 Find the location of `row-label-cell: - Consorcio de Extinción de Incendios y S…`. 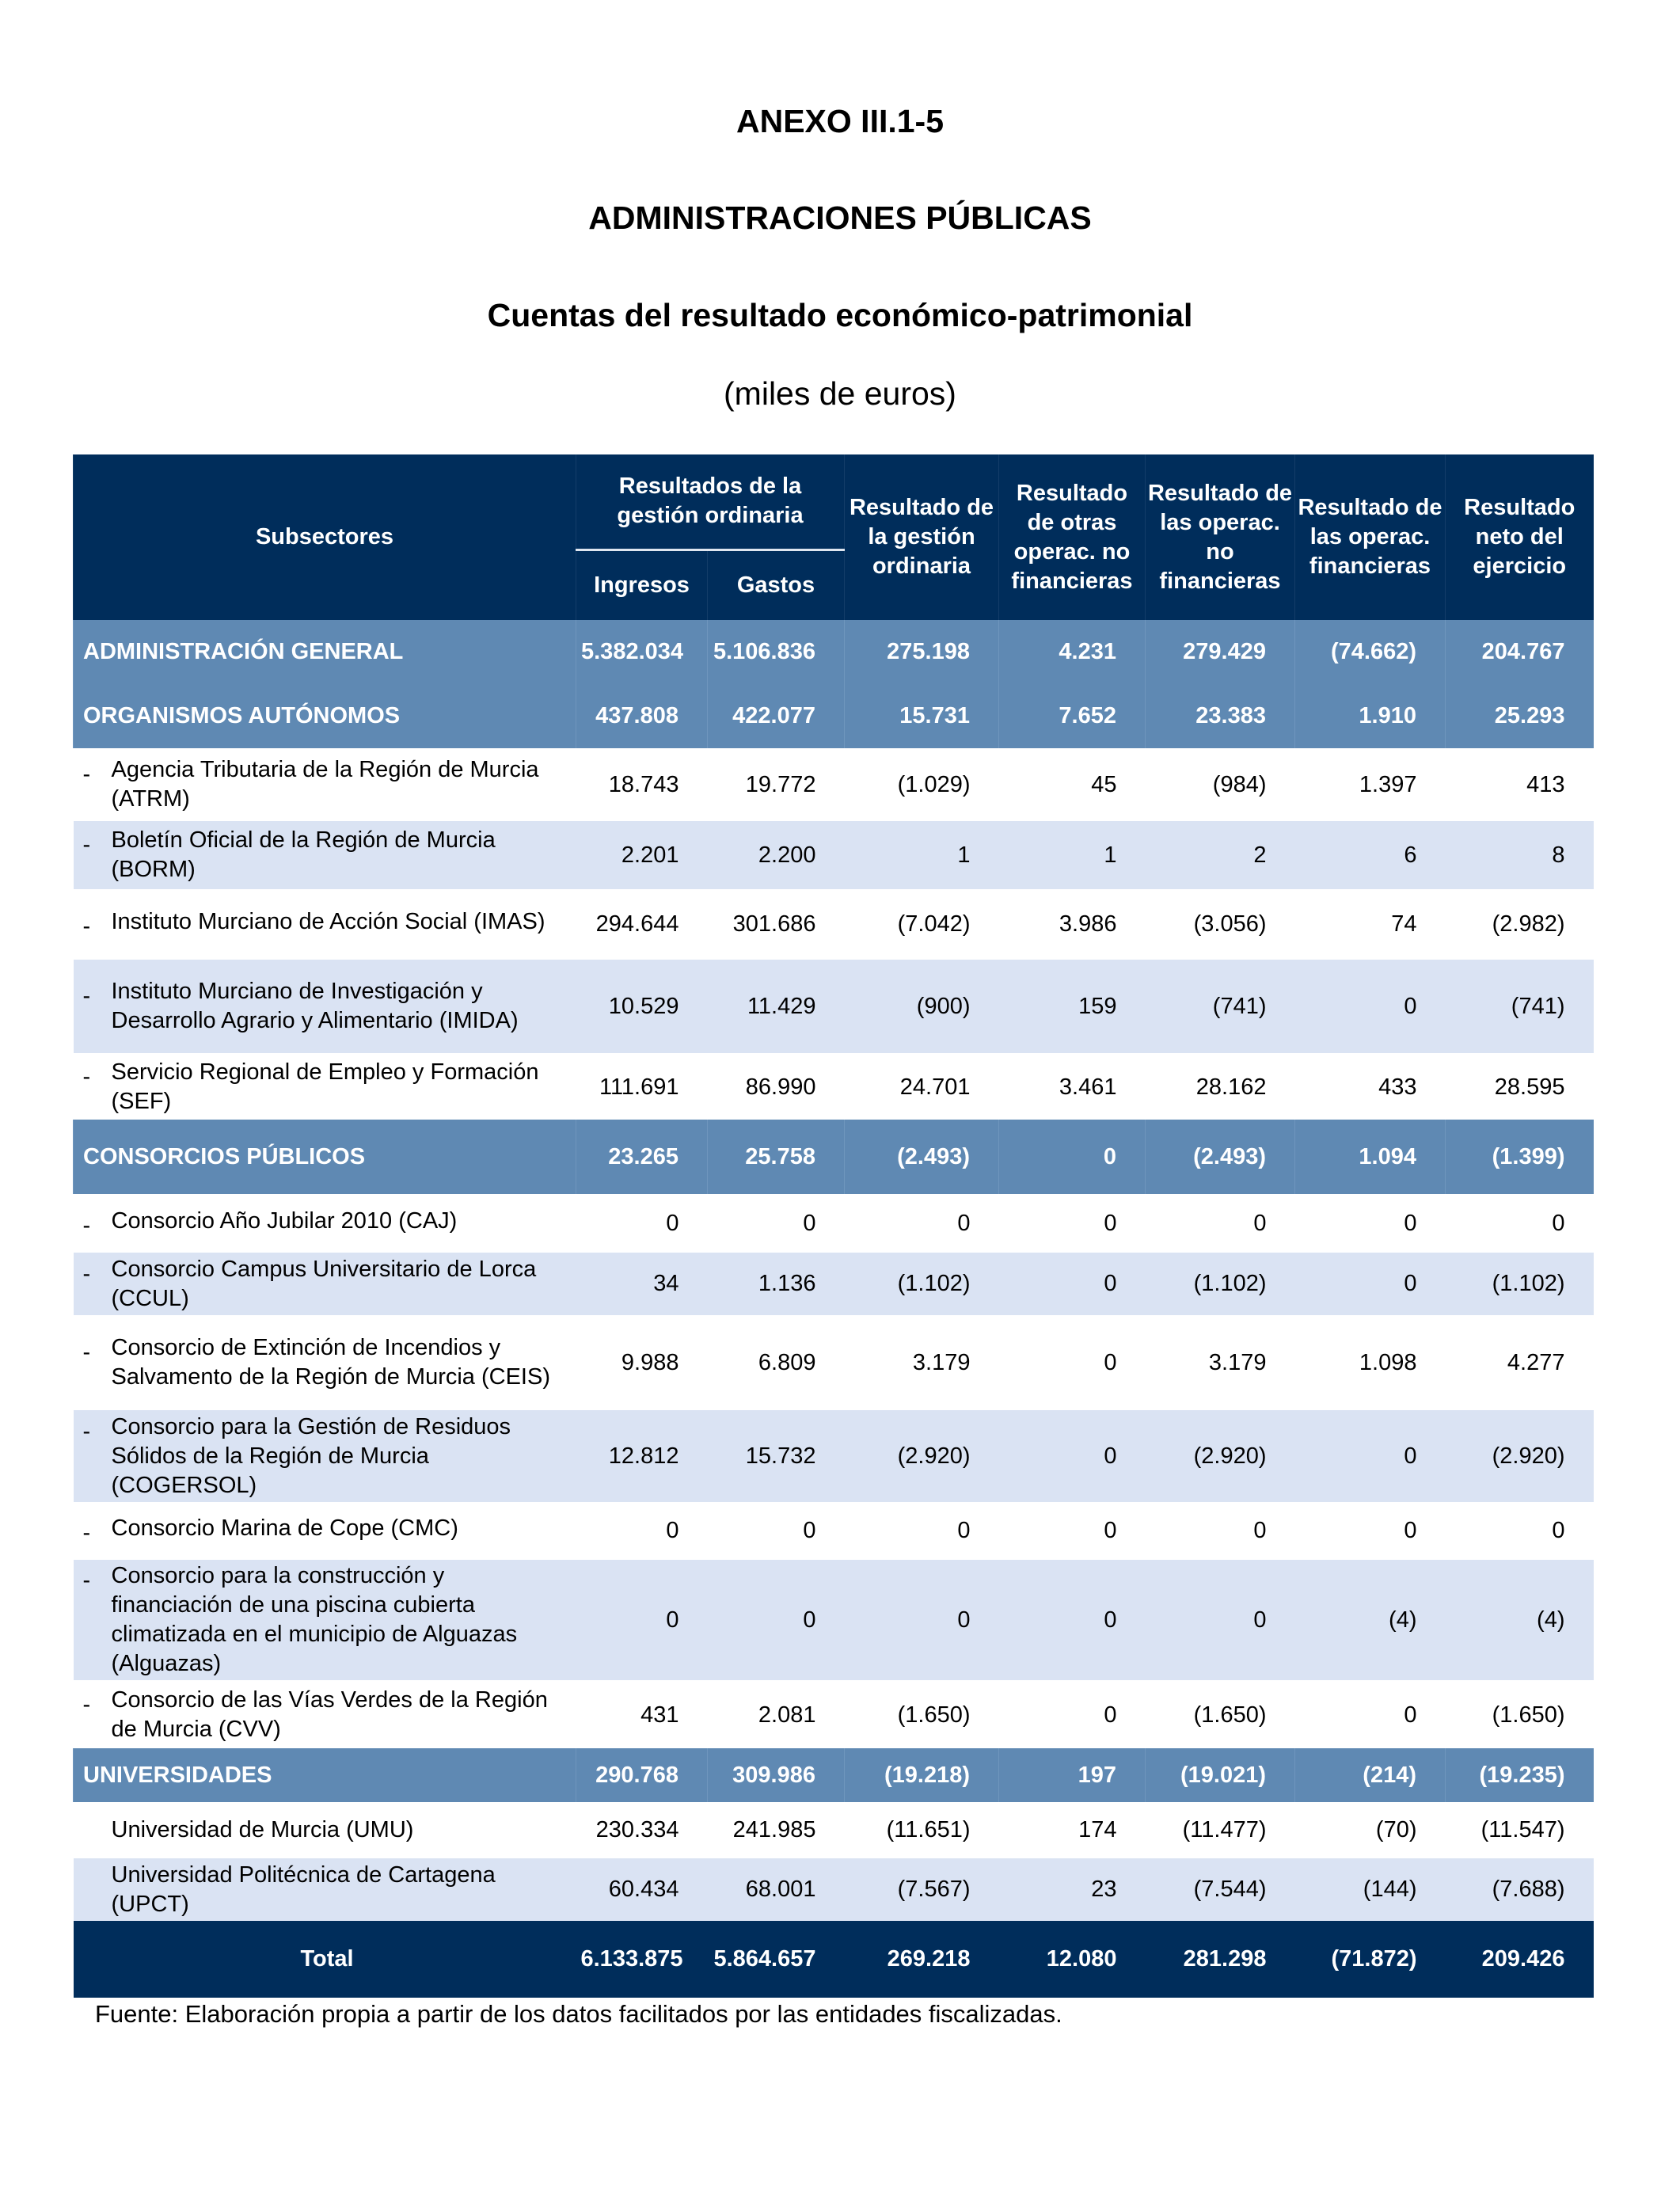

row-label-cell: - Consorcio de Extinción de Incendios y S… is located at coordinates (324, 1362).